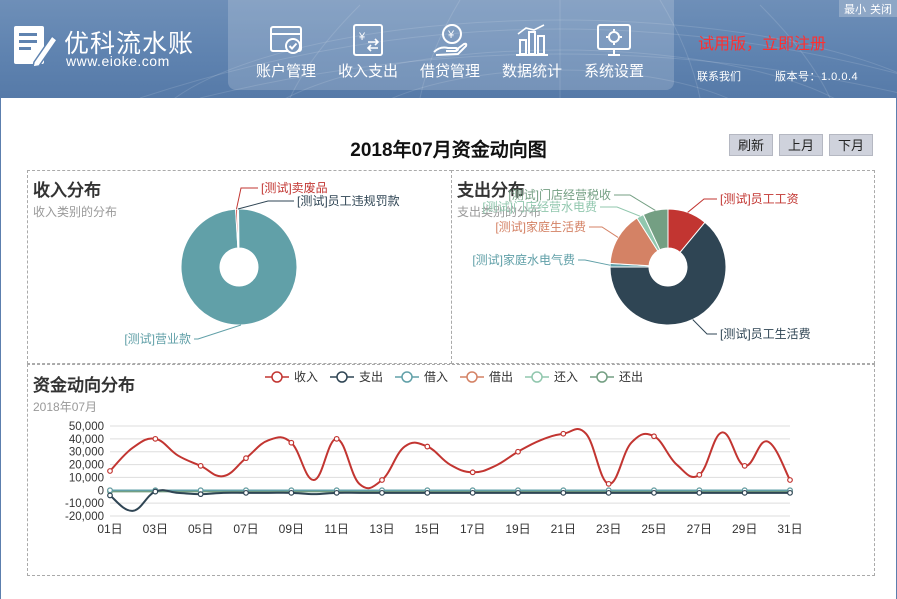 The image size is (897, 599). What do you see at coordinates (291, 529) in the screenshot?
I see `x-tick-label: 09日` at bounding box center [291, 529].